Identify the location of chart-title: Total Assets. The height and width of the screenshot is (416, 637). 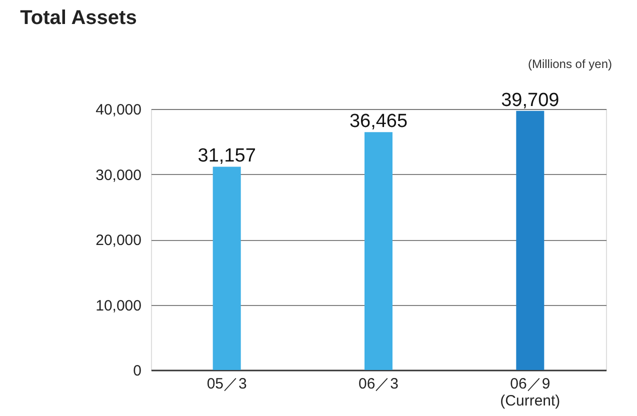
(78, 18).